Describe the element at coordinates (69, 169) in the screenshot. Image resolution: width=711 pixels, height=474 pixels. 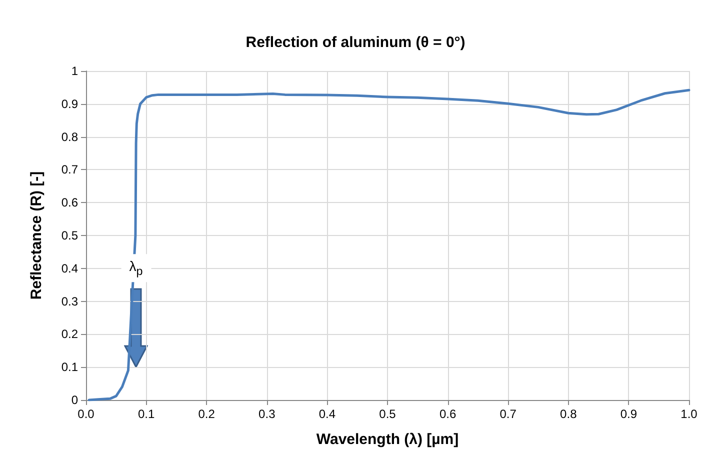
I see `y-tick-label: 0.7` at that location.